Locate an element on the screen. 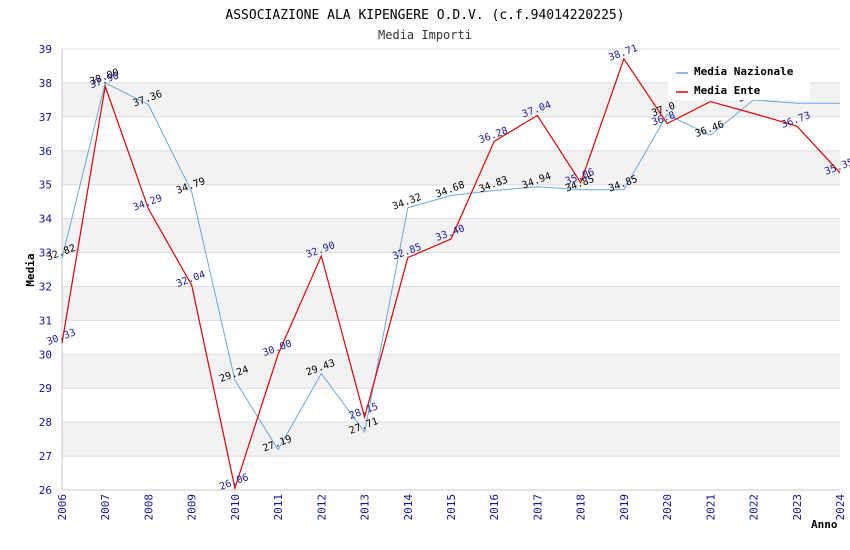 Image resolution: width=850 pixels, height=550 pixels. x-tick-label: 2021 is located at coordinates (710, 507).